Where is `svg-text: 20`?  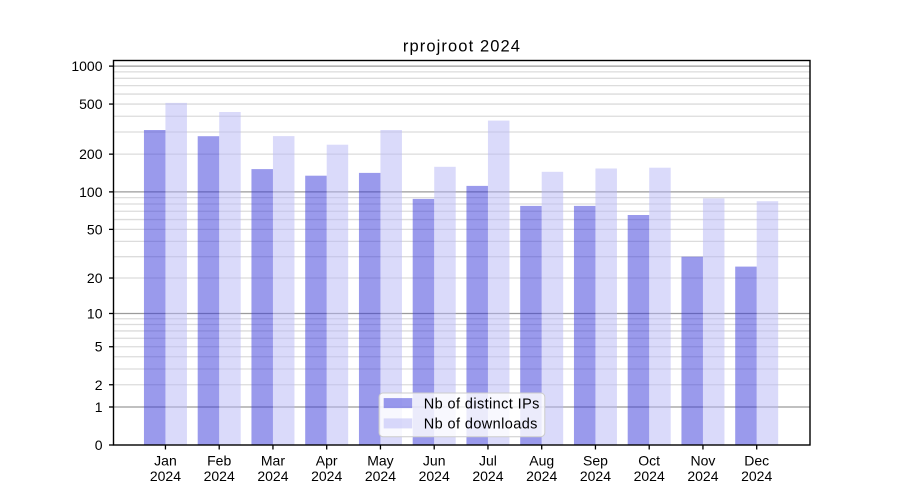
svg-text: 20 is located at coordinates (95, 278).